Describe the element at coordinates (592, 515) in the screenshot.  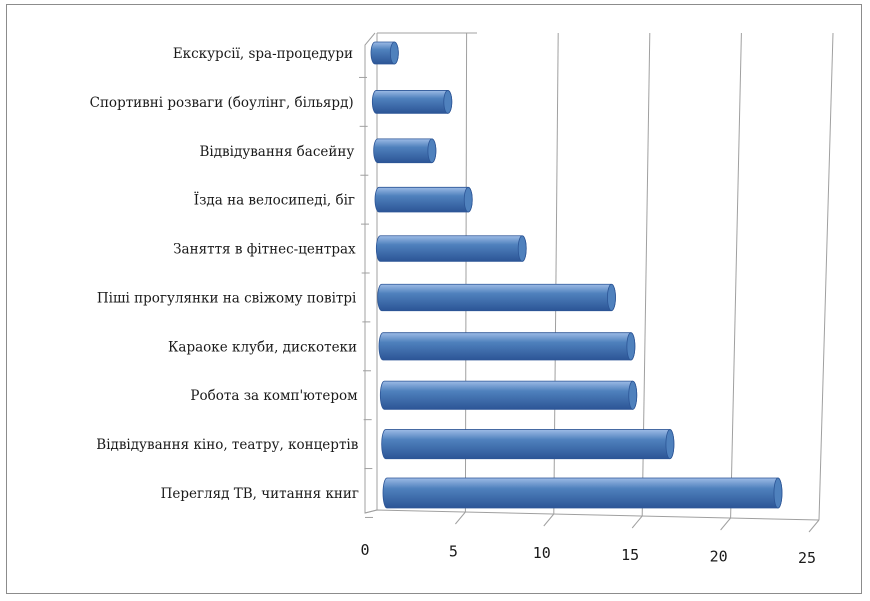
I see `floor` at that location.